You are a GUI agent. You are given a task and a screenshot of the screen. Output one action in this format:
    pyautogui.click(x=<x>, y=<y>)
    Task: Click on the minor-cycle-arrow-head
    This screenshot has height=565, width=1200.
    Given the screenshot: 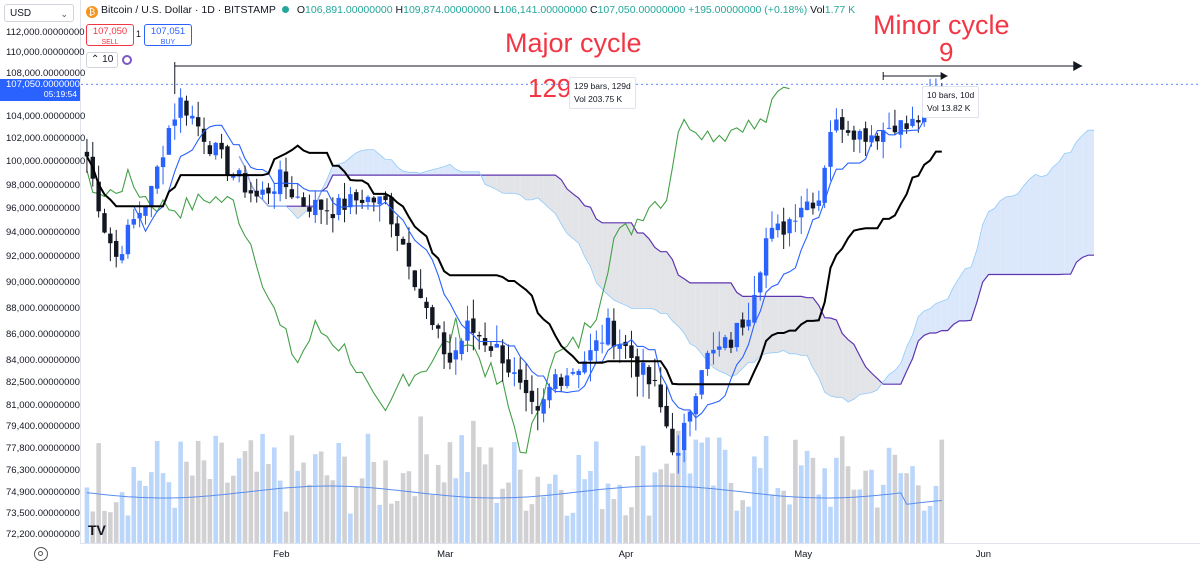 What is the action you would take?
    pyautogui.click(x=944, y=76)
    